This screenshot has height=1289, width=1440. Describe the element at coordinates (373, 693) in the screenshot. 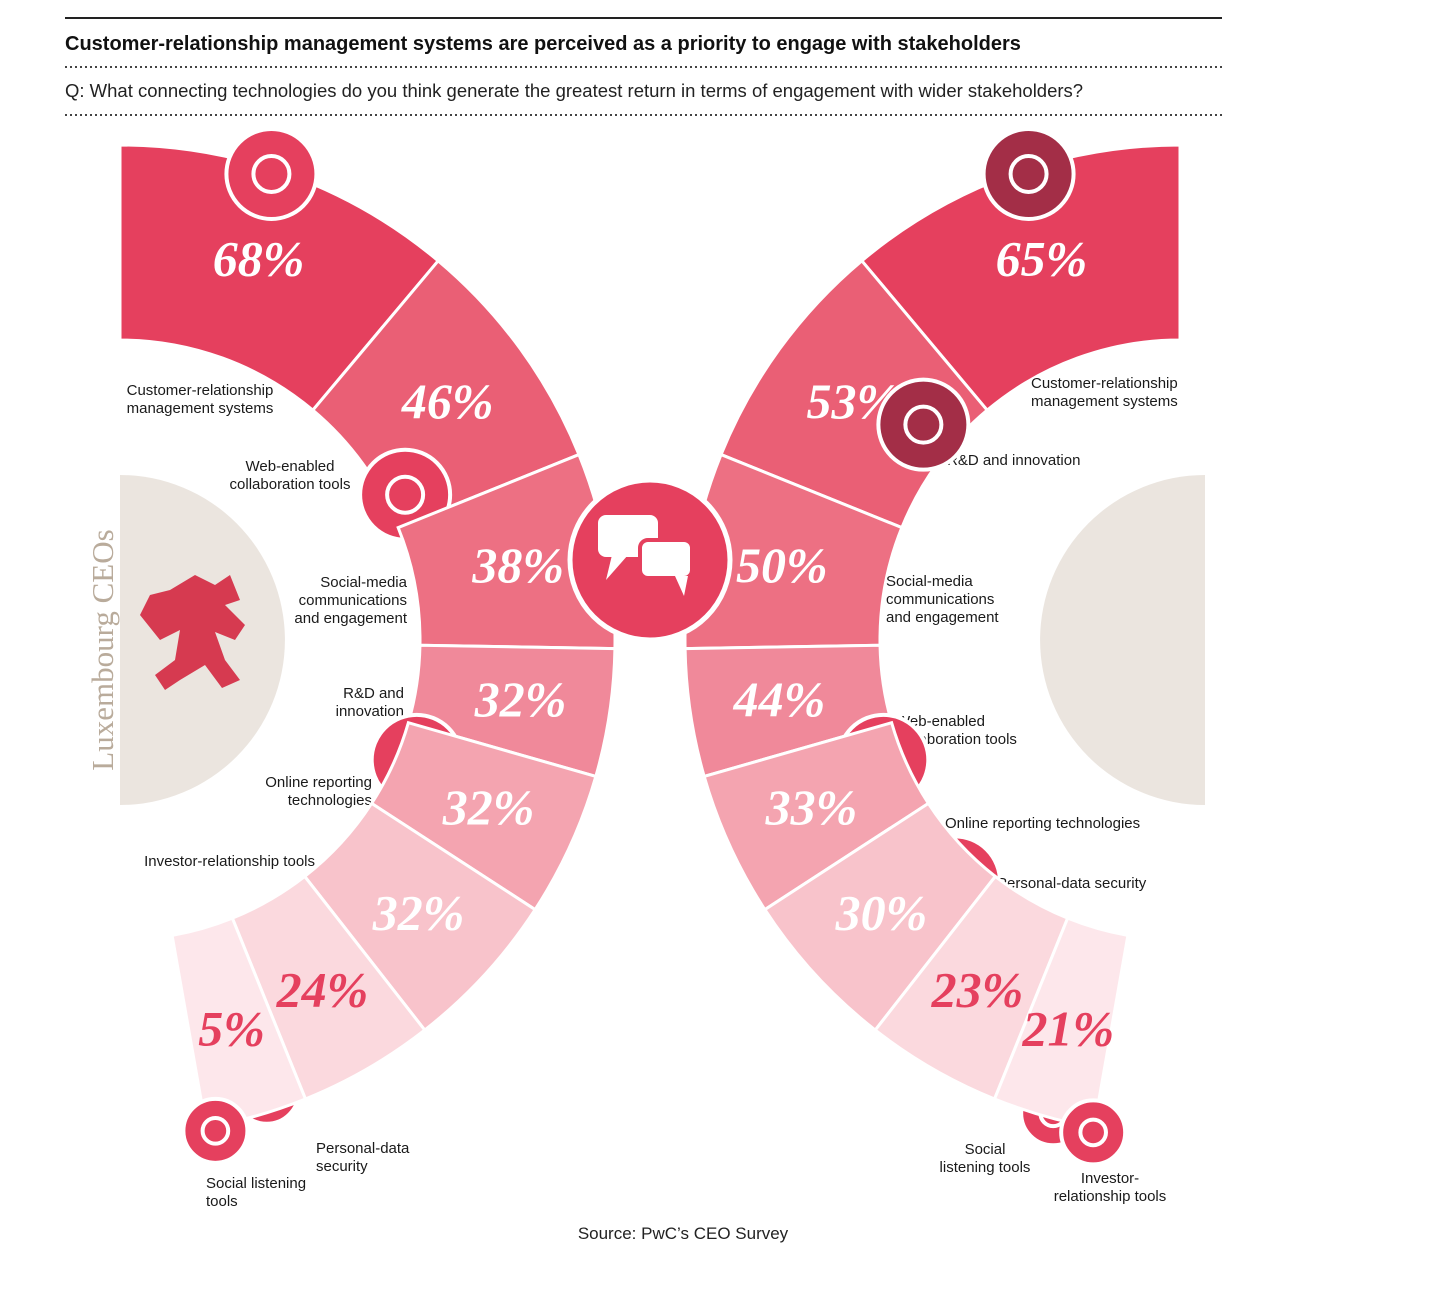

I see `label-line: R&D and` at that location.